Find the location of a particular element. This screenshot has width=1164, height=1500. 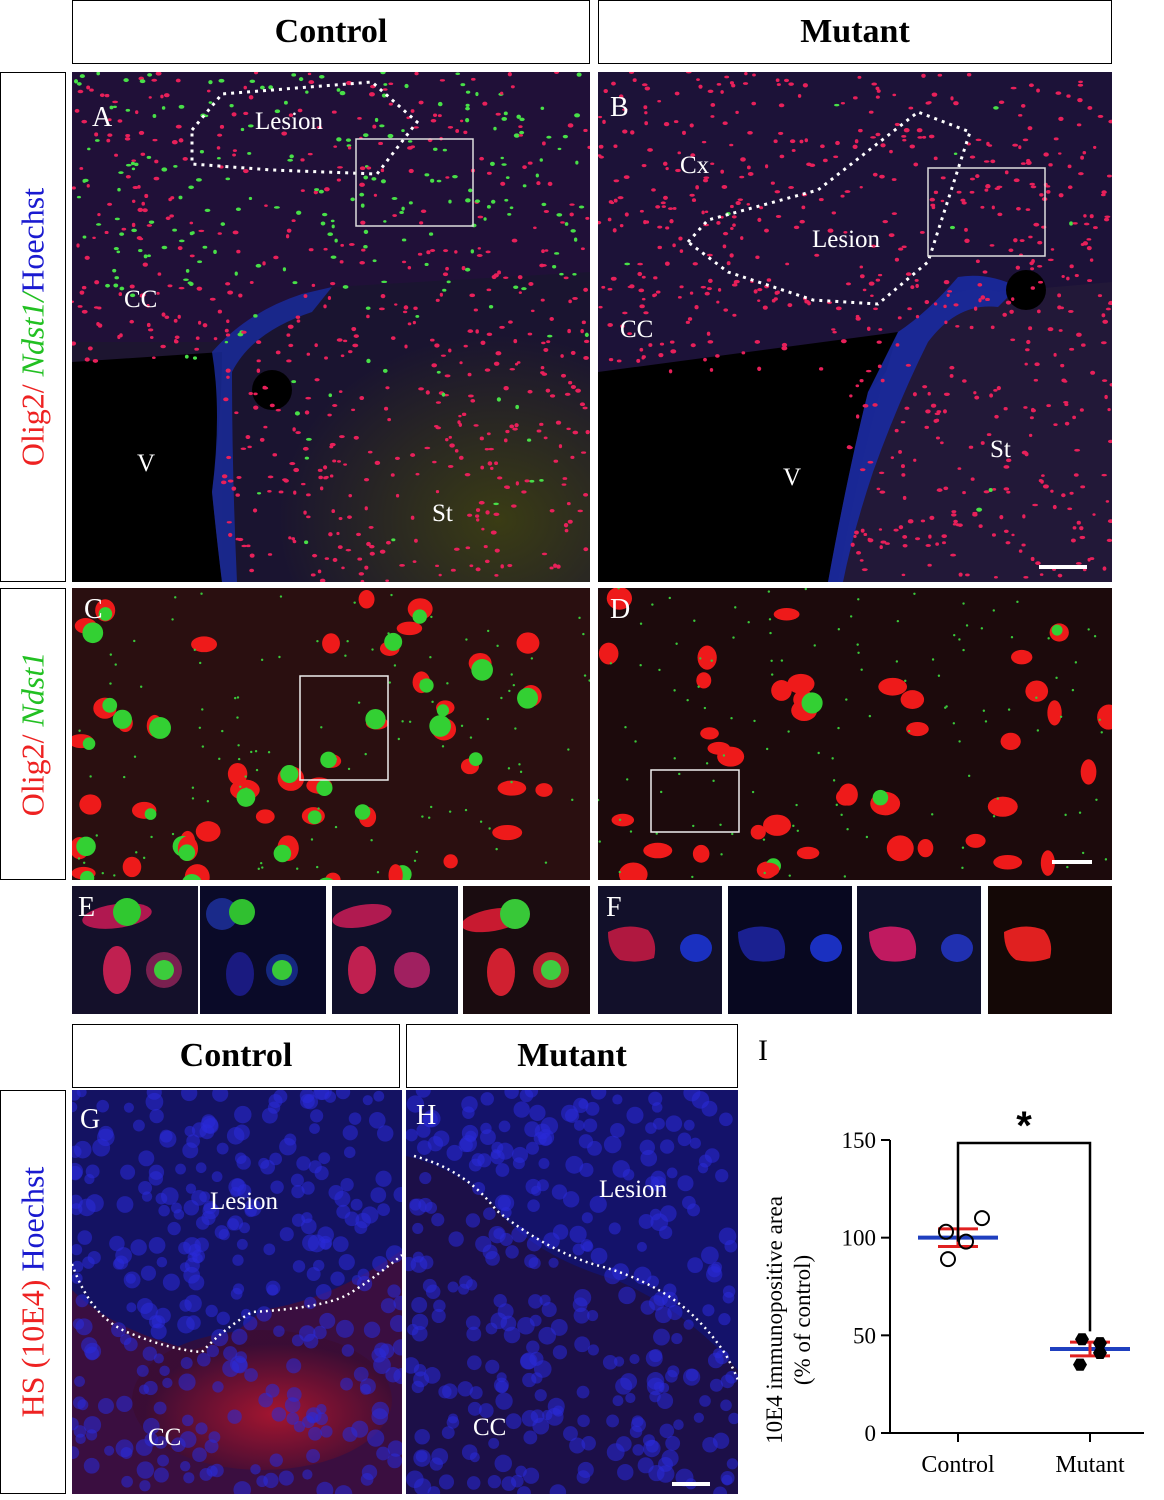

olig2-cell is located at coordinates (768, 869).